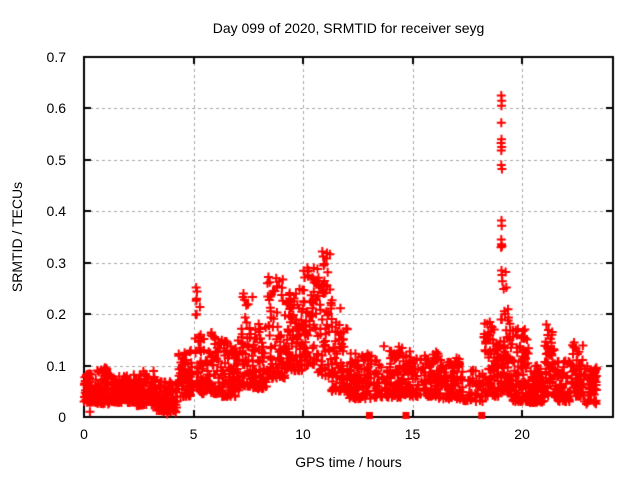 The image size is (640, 480). I want to click on x-axis-label: GPS time / hours, so click(348, 462).